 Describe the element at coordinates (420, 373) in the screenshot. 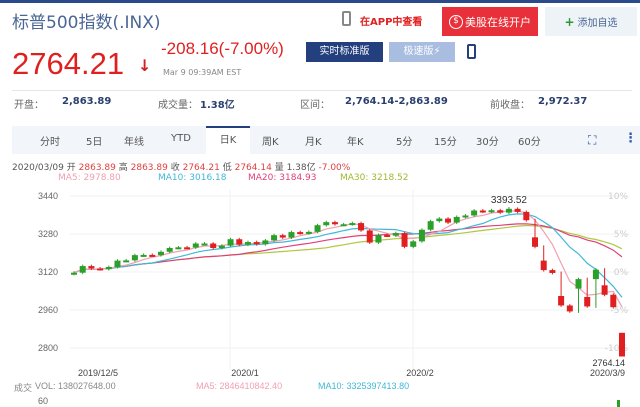

I see `x-tick-label: 2020/2` at that location.